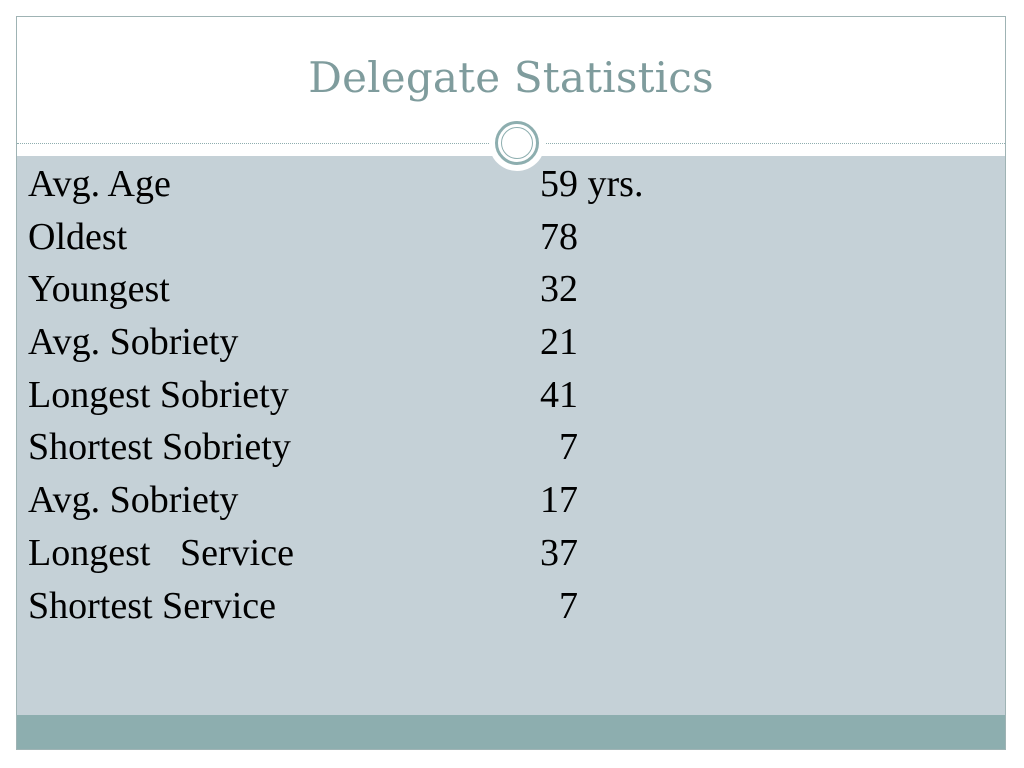  Describe the element at coordinates (384, 289) in the screenshot. I see `stat-row: Youngest 32` at that location.